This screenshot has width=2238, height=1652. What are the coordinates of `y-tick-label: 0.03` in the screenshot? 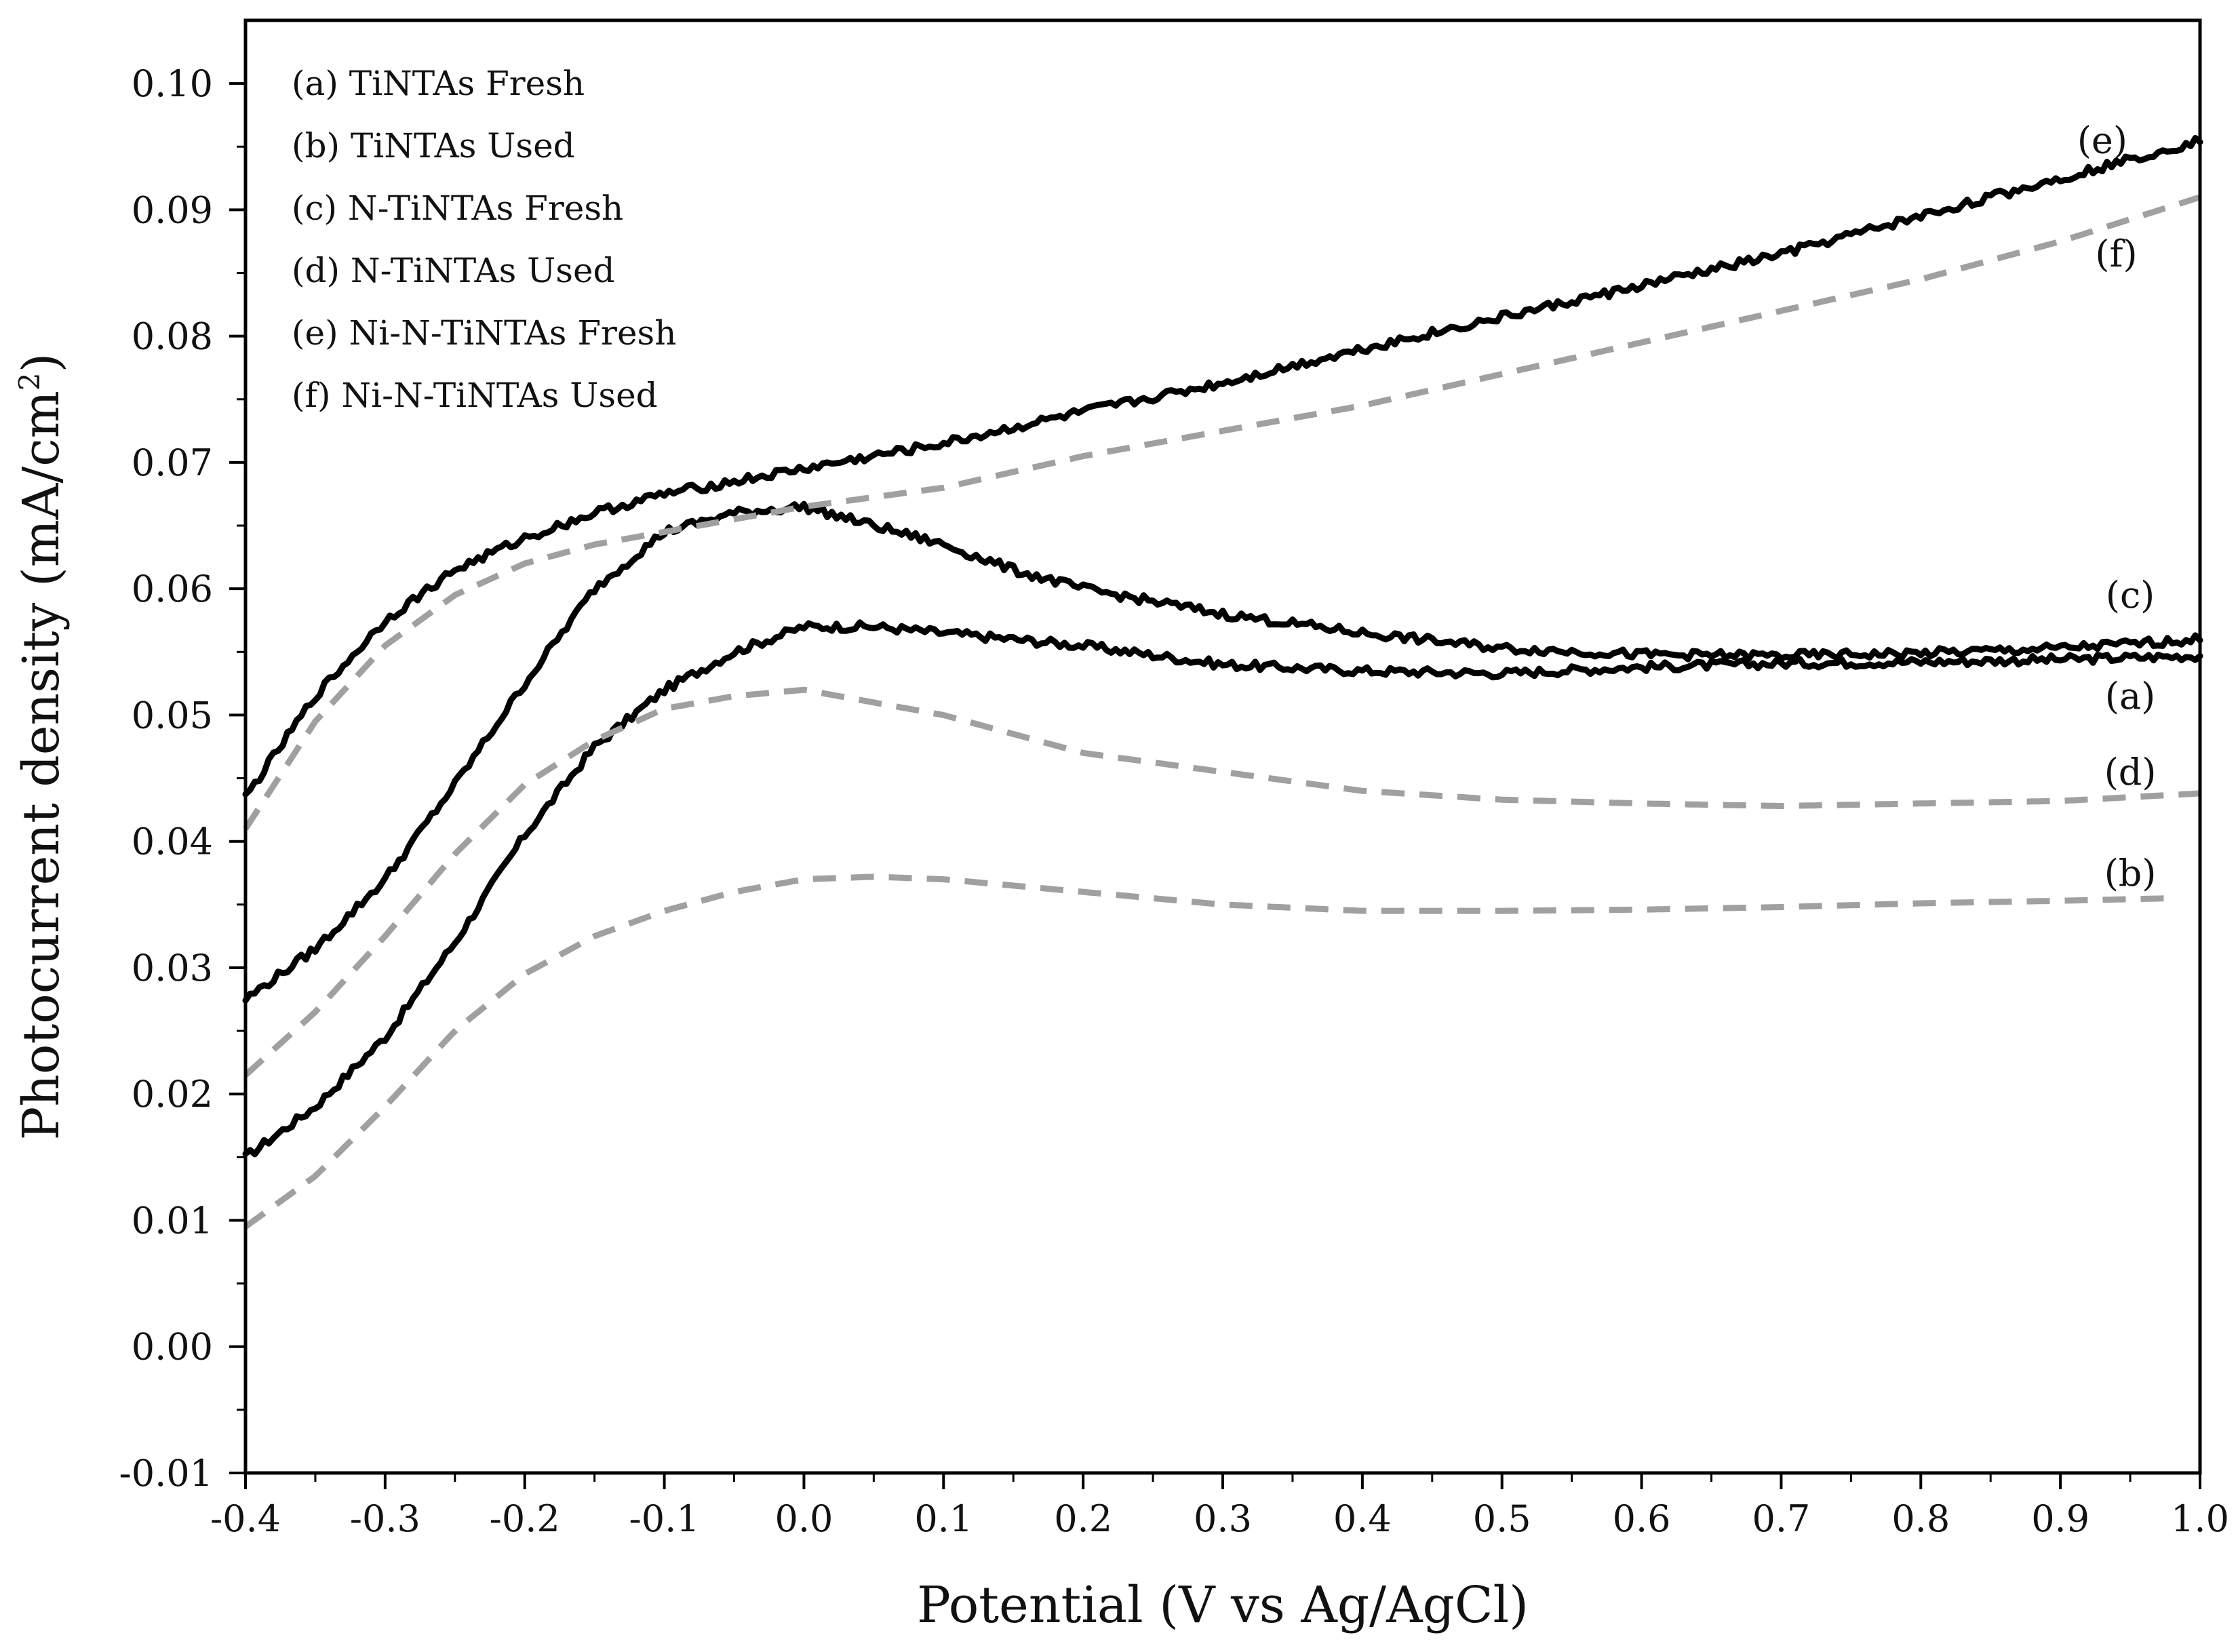 It's located at (172, 968).